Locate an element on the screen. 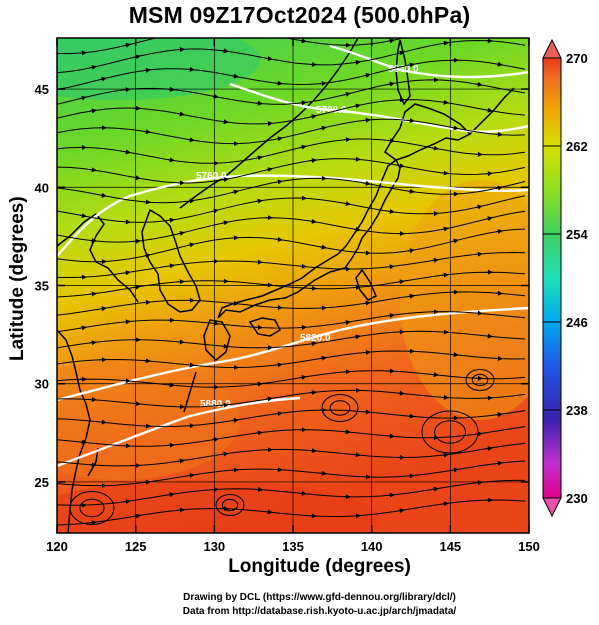 Image resolution: width=599 pixels, height=625 pixels. x-tick-label: 145 is located at coordinates (450, 546).